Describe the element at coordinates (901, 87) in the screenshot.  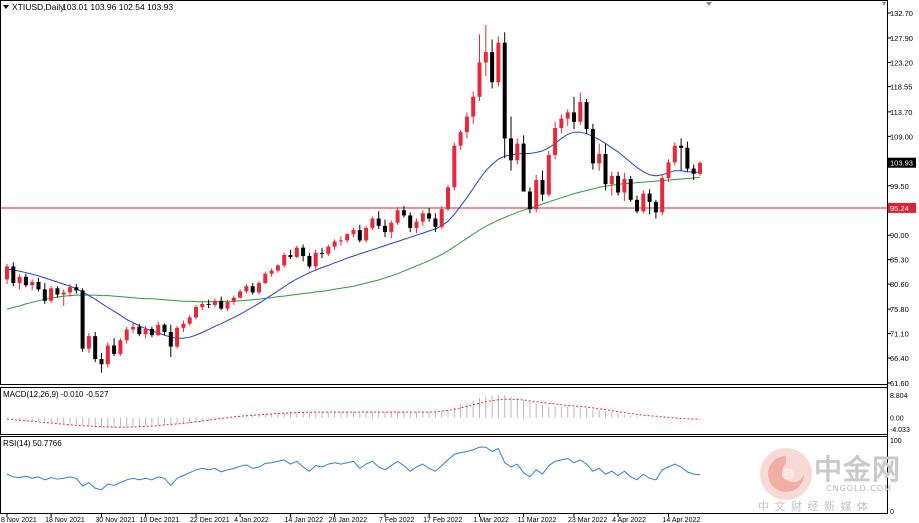
I see `price-tick-label: 118.55` at that location.